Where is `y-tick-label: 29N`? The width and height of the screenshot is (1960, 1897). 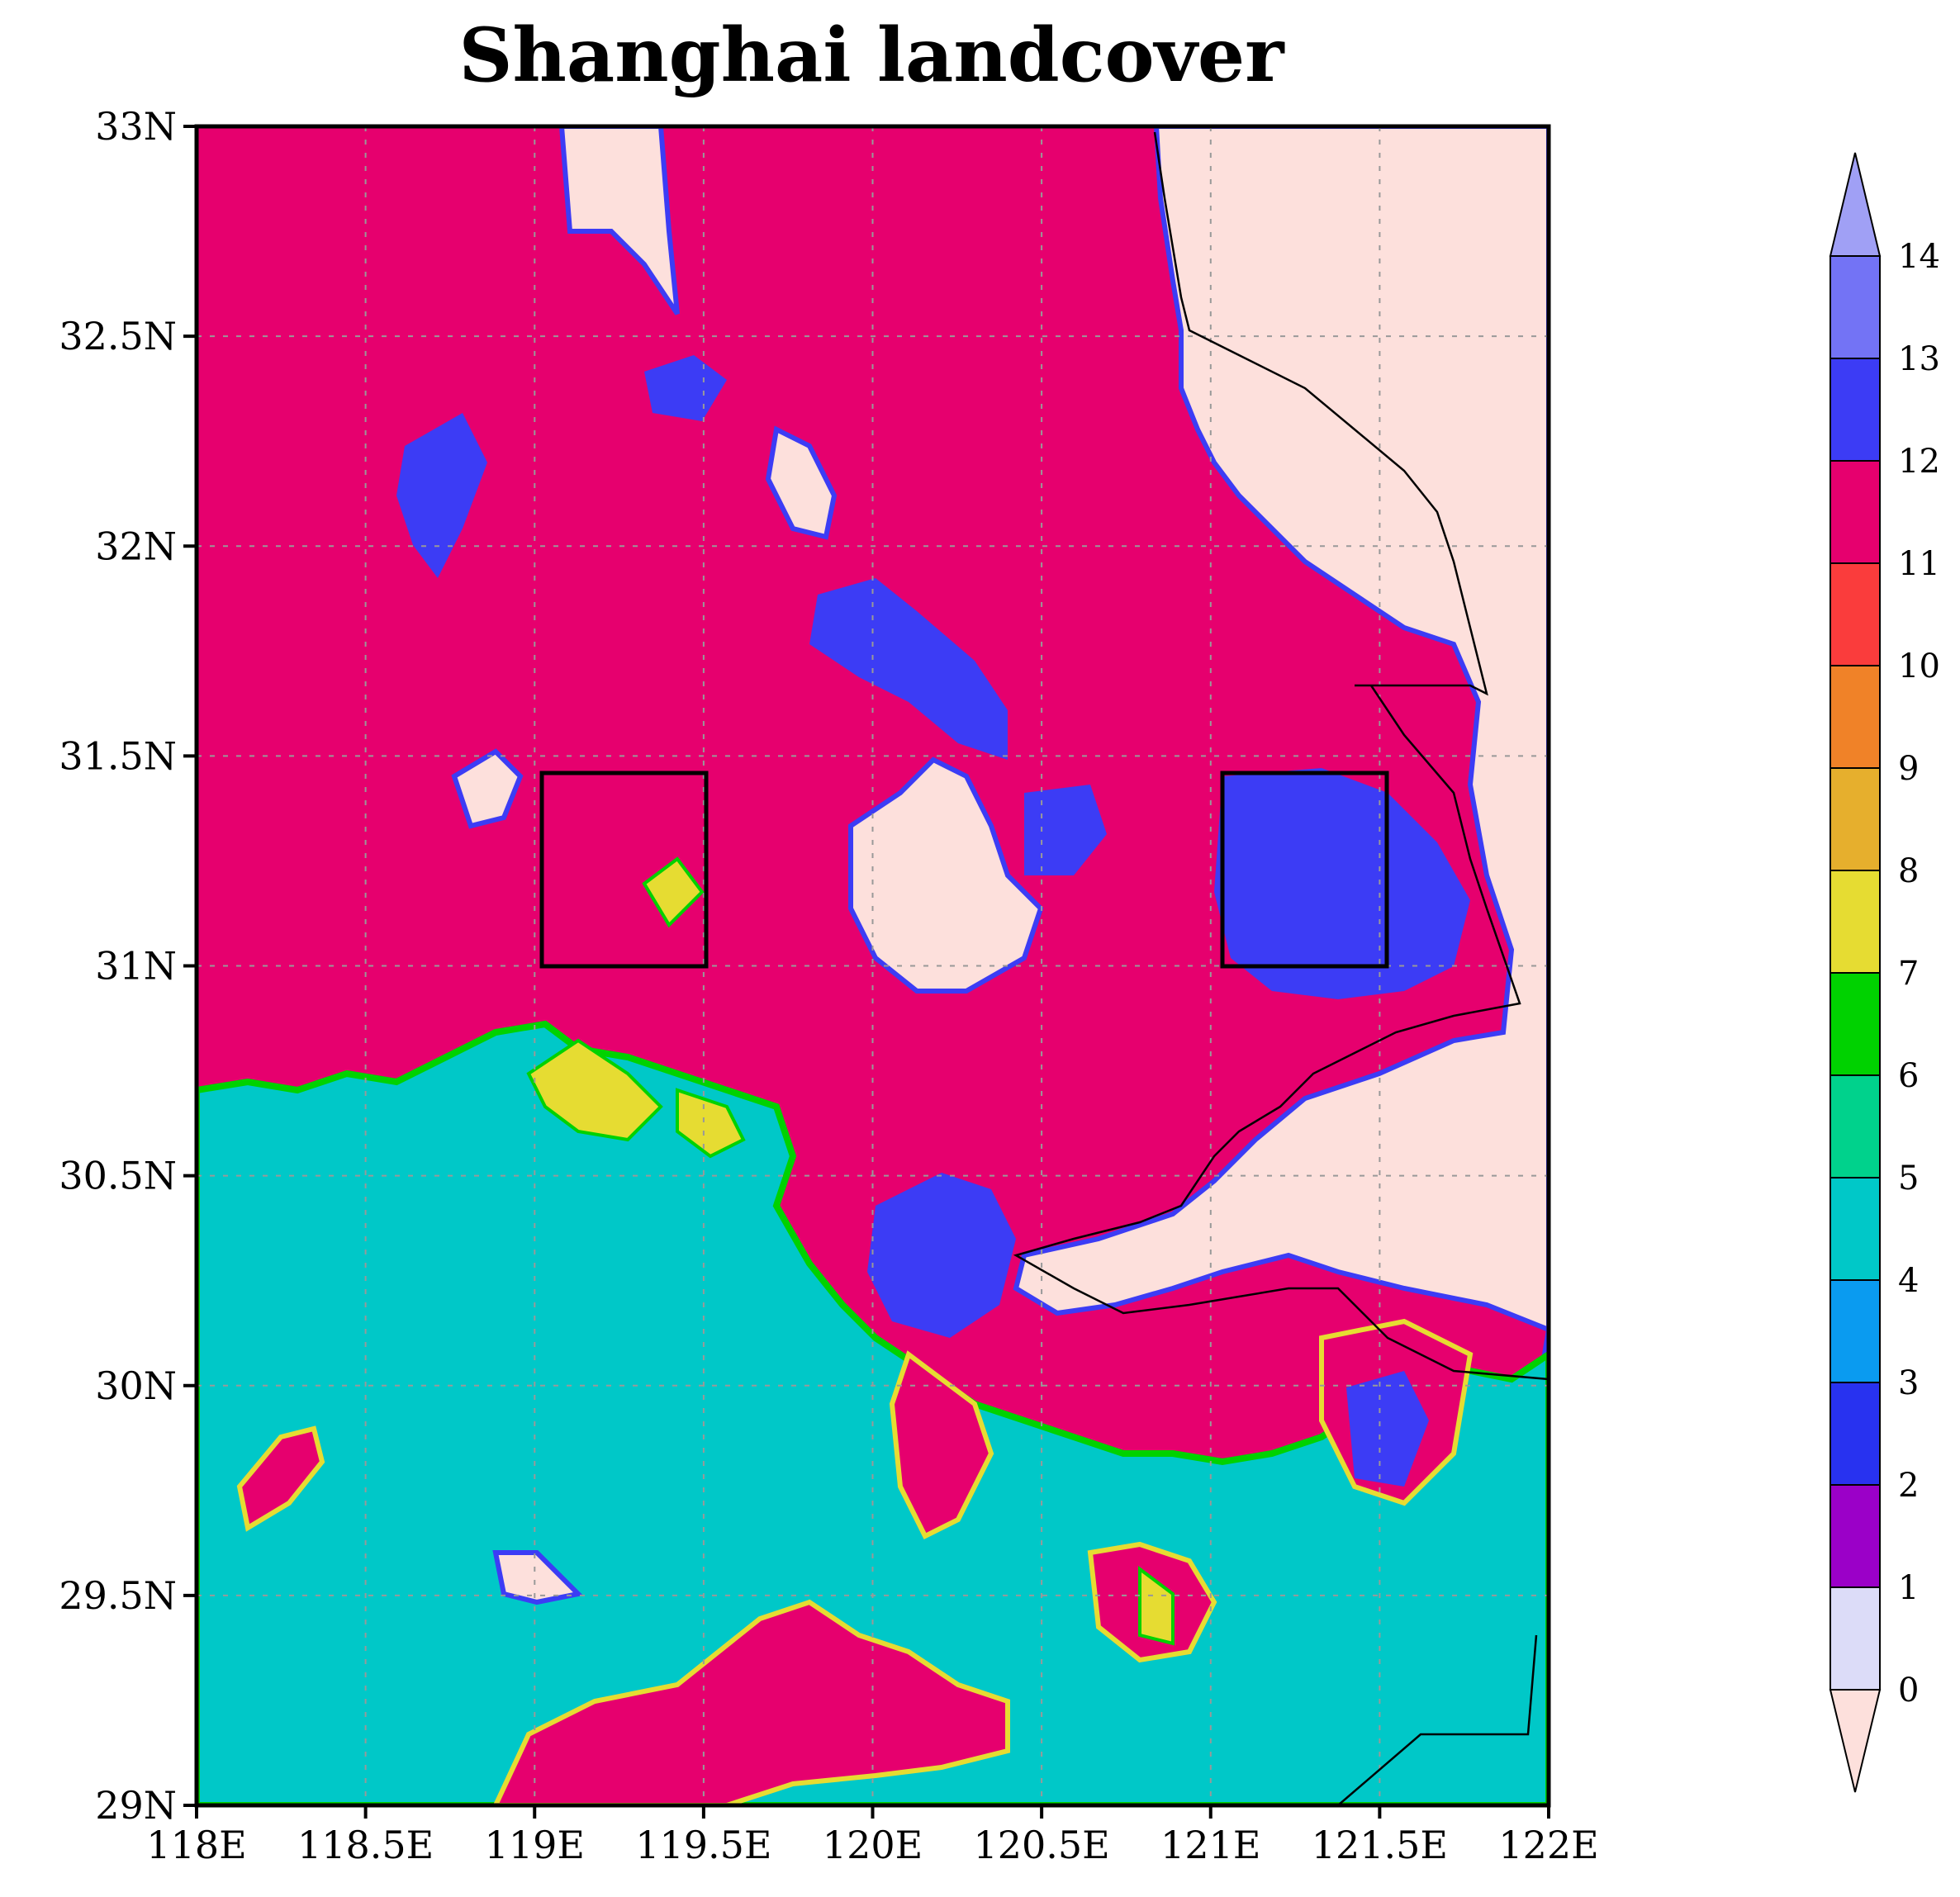 y-tick-label: 29N is located at coordinates (136, 1806).